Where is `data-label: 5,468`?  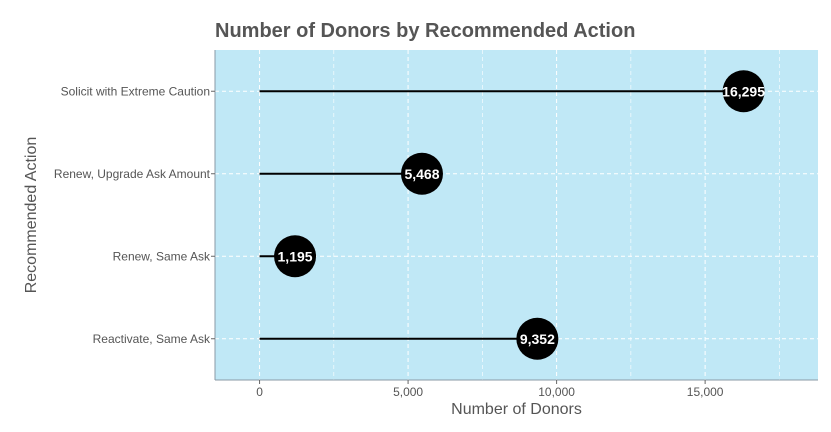
data-label: 5,468 is located at coordinates (421, 174).